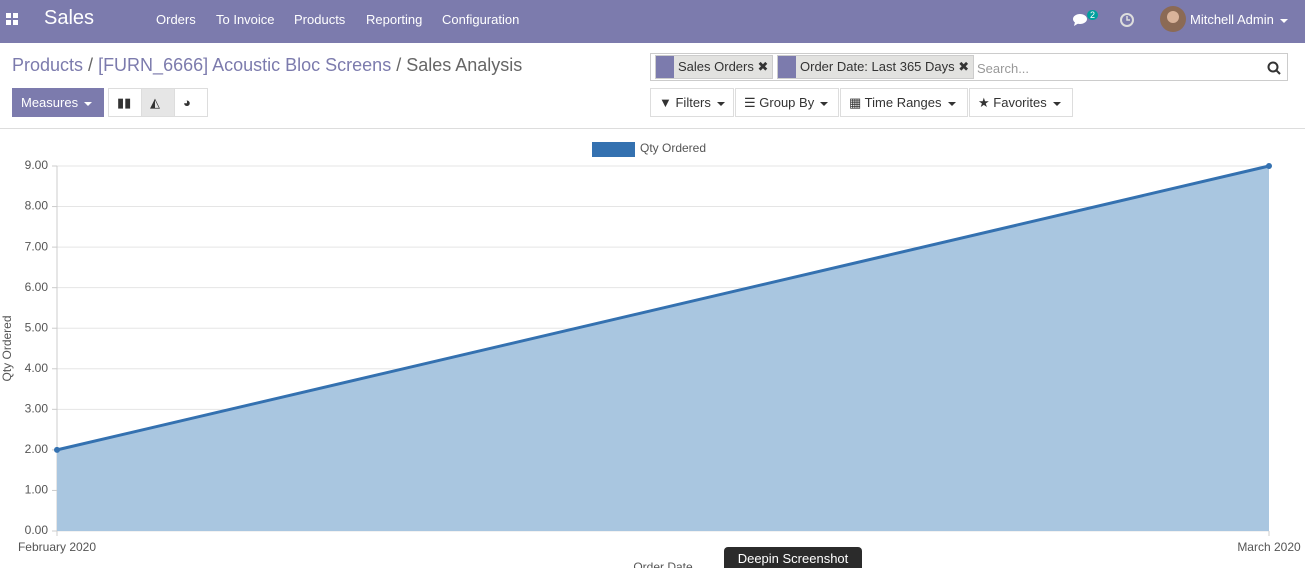 This screenshot has width=1305, height=571. I want to click on measures-button: Measures, so click(58, 102).